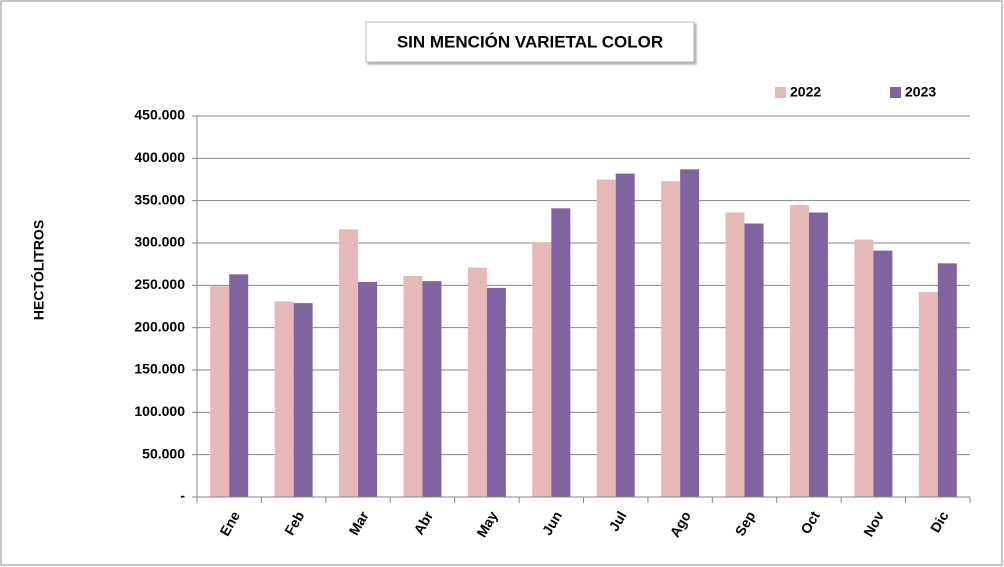 This screenshot has width=1004, height=567. I want to click on y-tick-label: 250.000, so click(159, 284).